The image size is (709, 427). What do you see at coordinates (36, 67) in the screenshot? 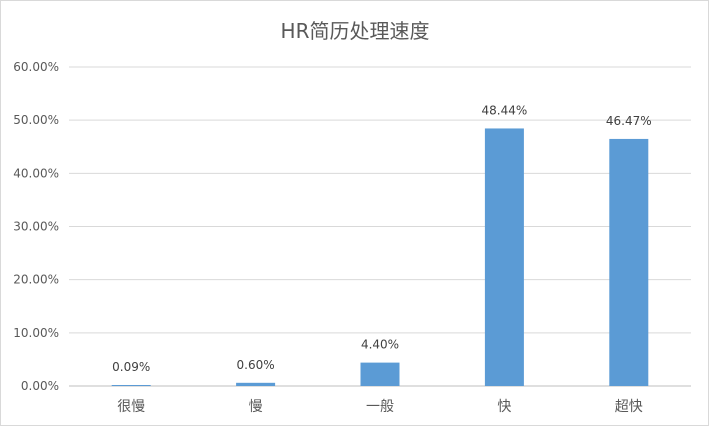
I see `y-tick-label: 60.00%` at bounding box center [36, 67].